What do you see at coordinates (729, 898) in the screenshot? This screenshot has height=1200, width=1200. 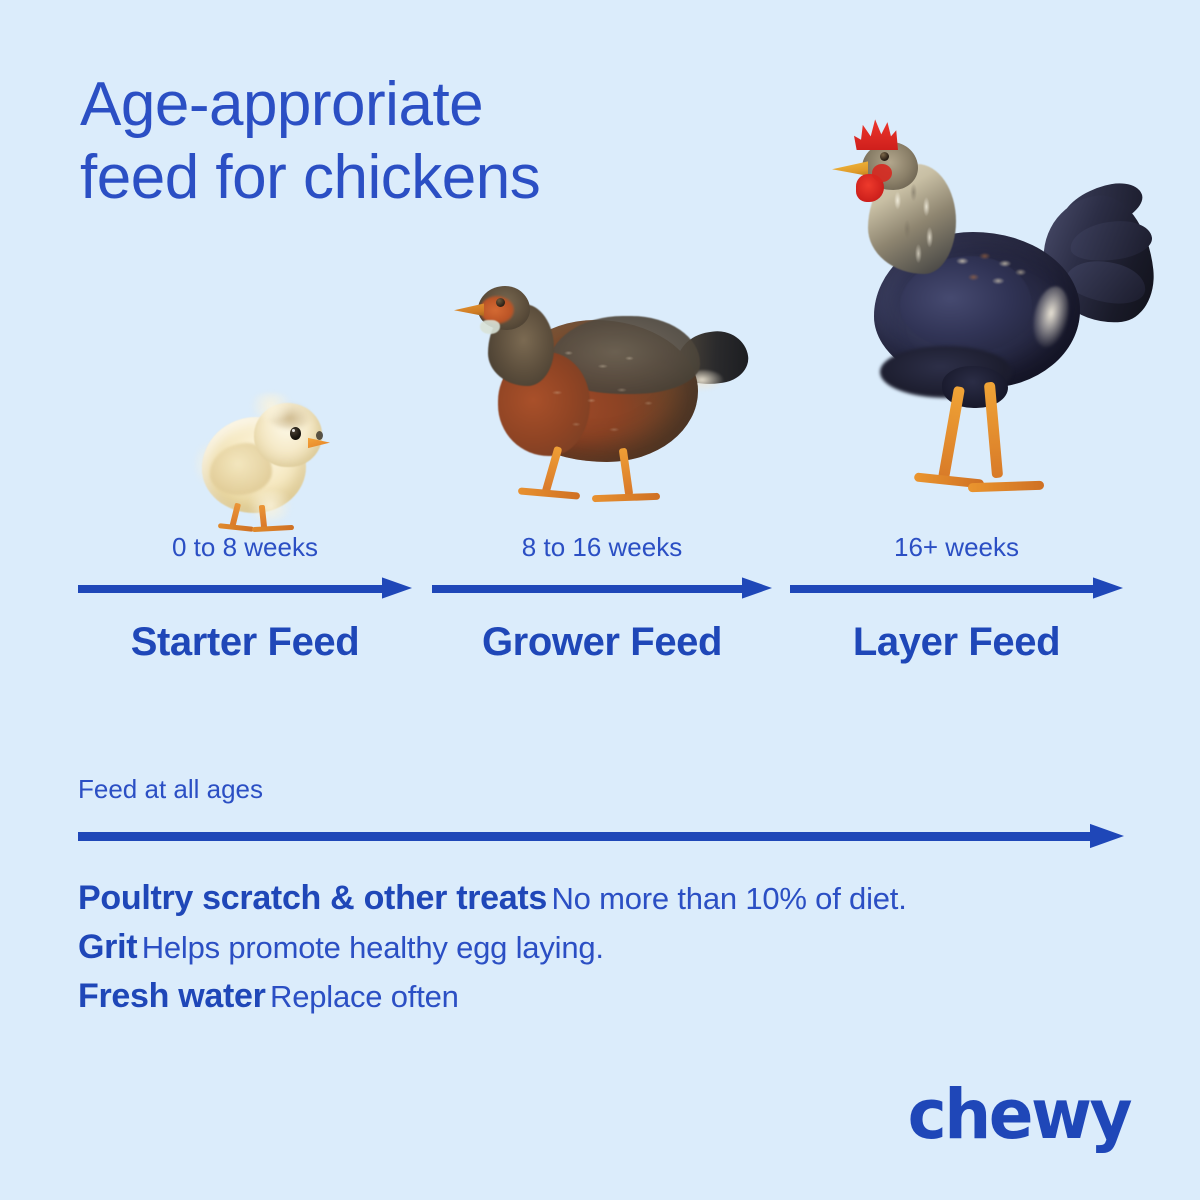 I see `note-desc: No more than 10% of diet.` at bounding box center [729, 898].